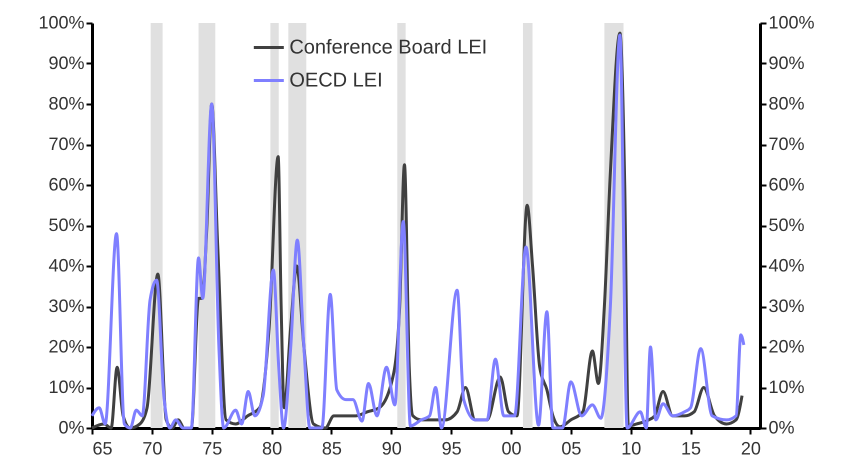 Image resolution: width=844 pixels, height=465 pixels. What do you see at coordinates (750, 448) in the screenshot?
I see `x-tick-label: 20` at bounding box center [750, 448].